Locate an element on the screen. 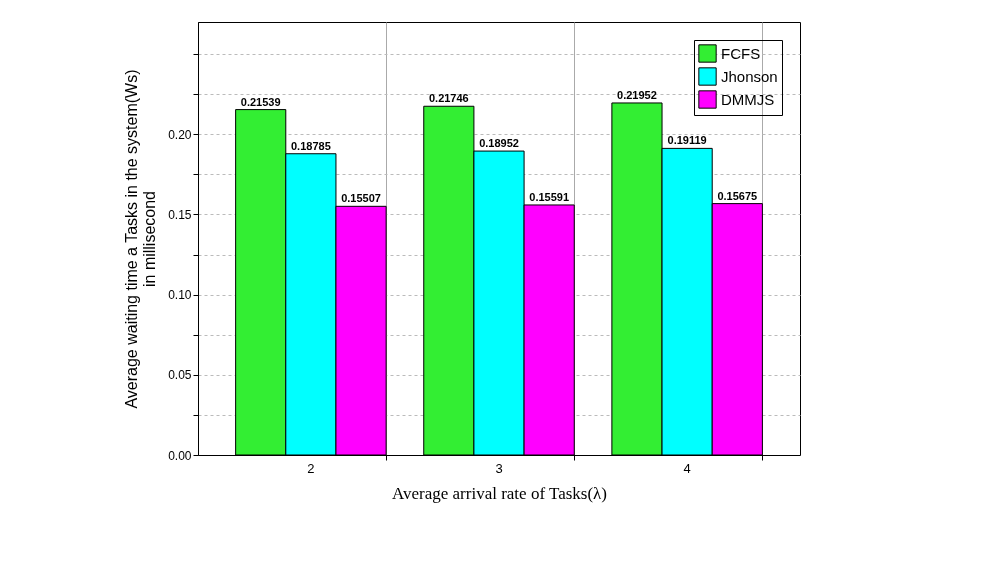 The image size is (1005, 563). data-label: 0.21539 is located at coordinates (260, 101).